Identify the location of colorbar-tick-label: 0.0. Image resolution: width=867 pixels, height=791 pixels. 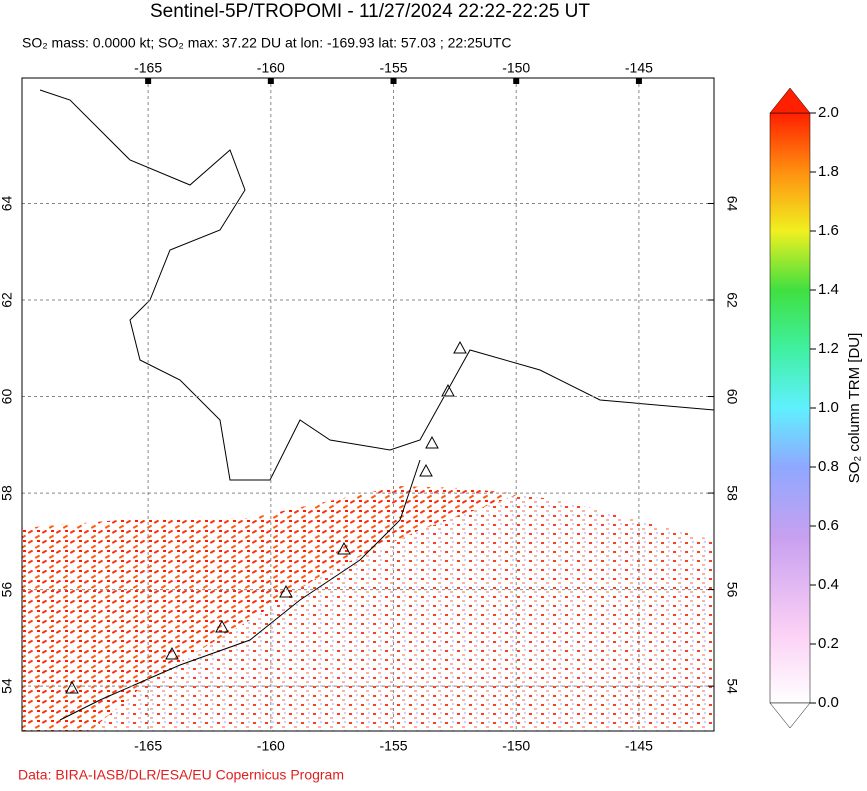
(828, 702).